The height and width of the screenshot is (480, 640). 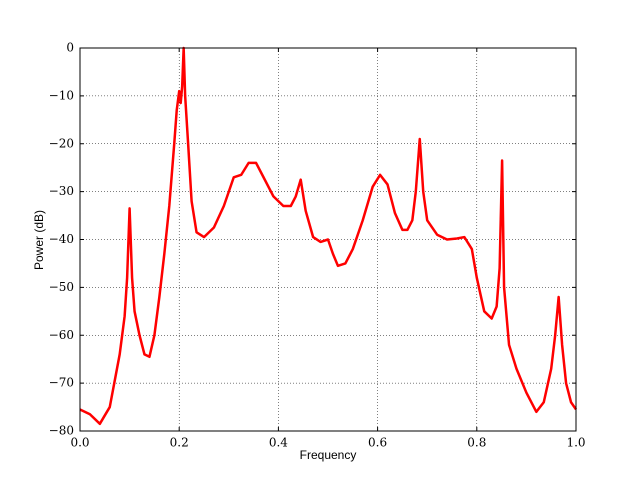 What do you see at coordinates (70, 48) in the screenshot?
I see `y-tick-label: 0` at bounding box center [70, 48].